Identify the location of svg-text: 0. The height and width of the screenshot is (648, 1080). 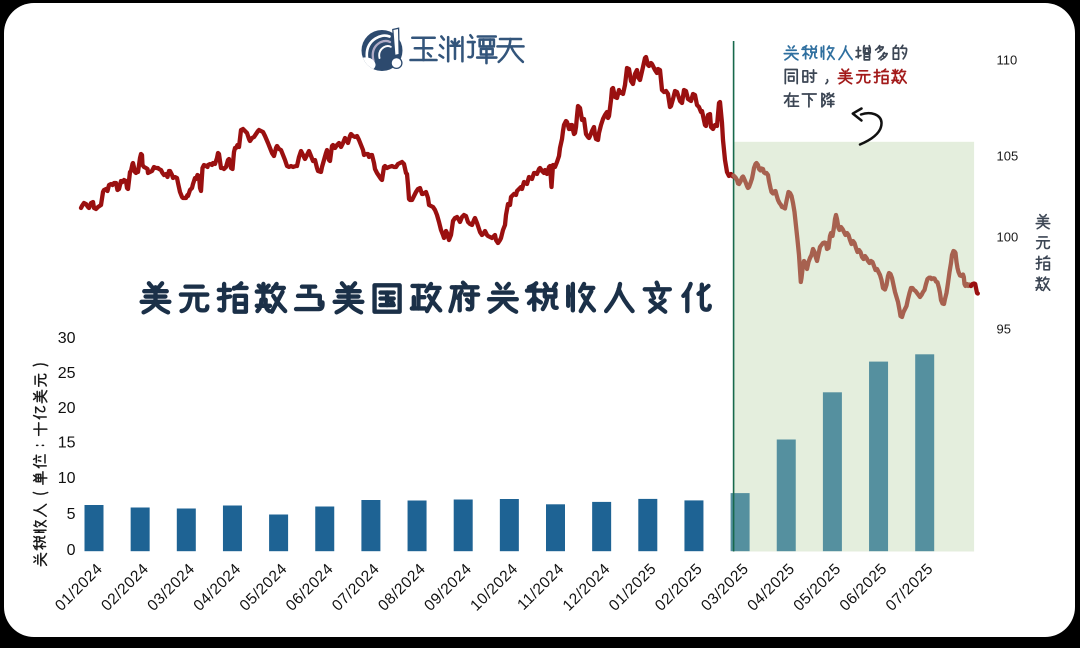
(71, 550).